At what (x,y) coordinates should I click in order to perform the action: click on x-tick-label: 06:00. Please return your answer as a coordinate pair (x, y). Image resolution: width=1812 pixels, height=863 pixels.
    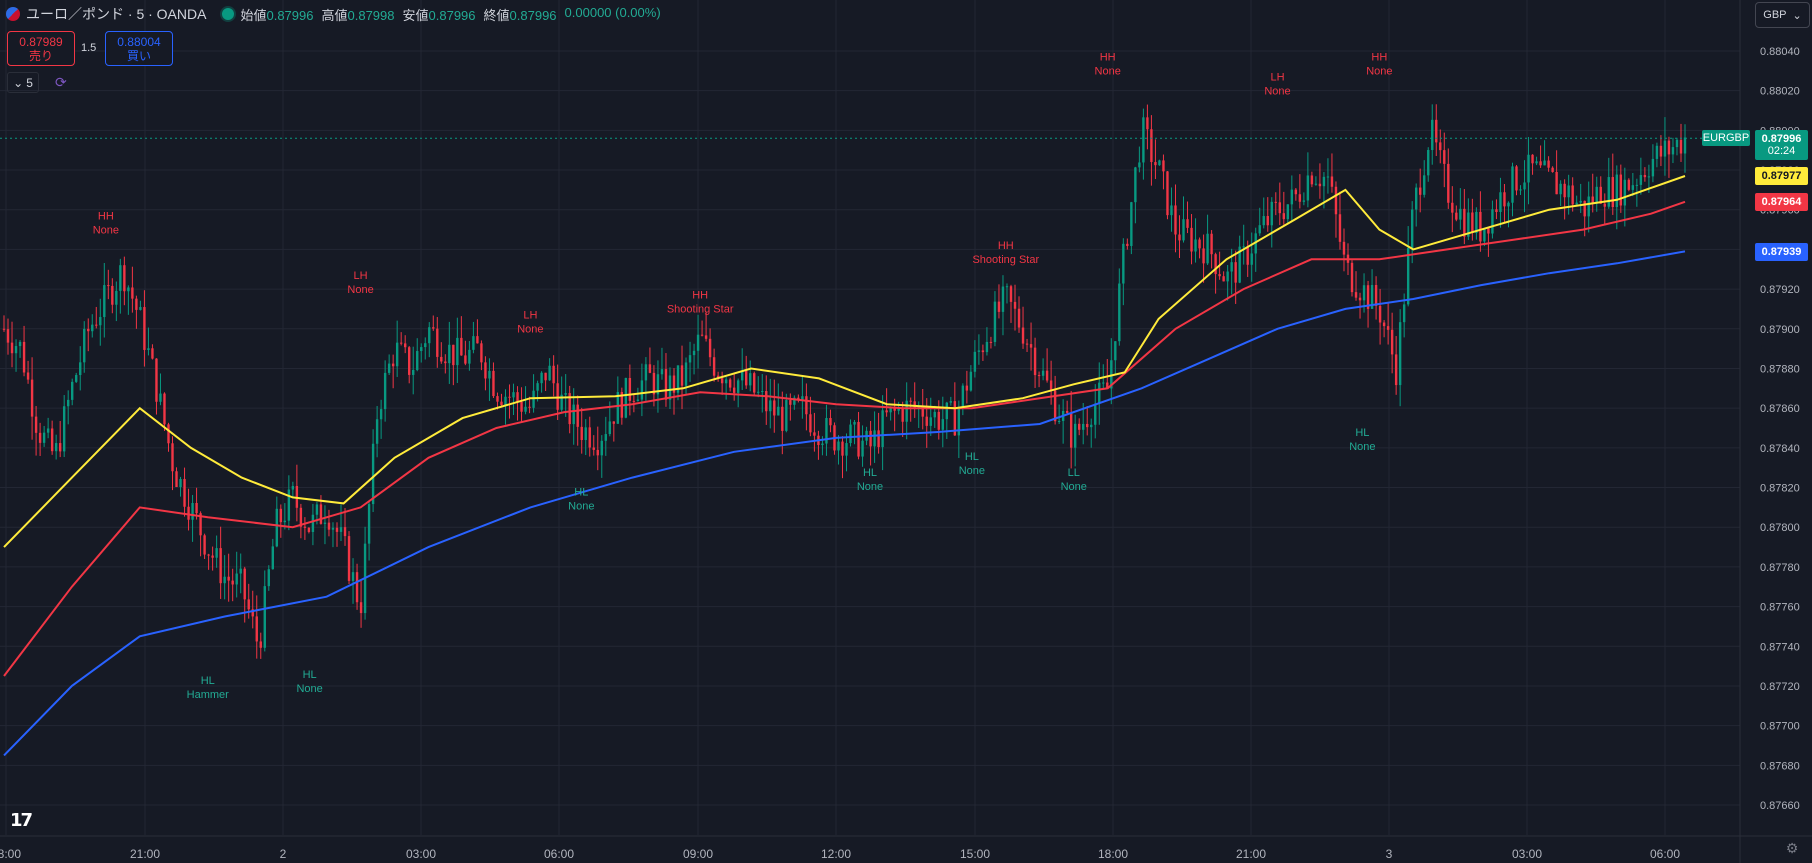
    Looking at the image, I should click on (559, 854).